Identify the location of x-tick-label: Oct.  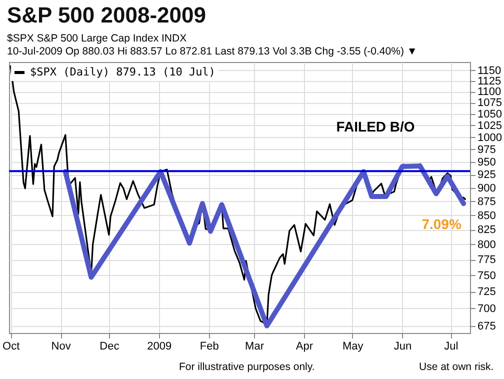
(11, 346).